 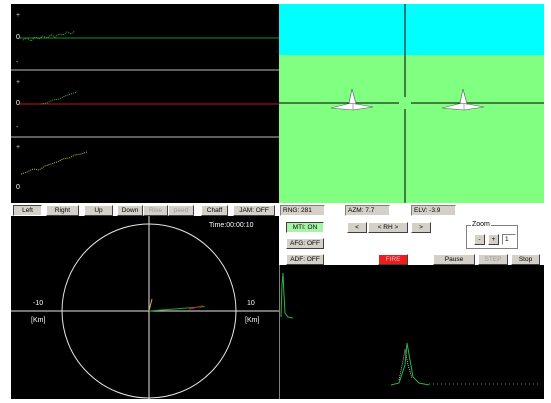 I want to click on ppi-left-unit: [Km], so click(x=38, y=320).